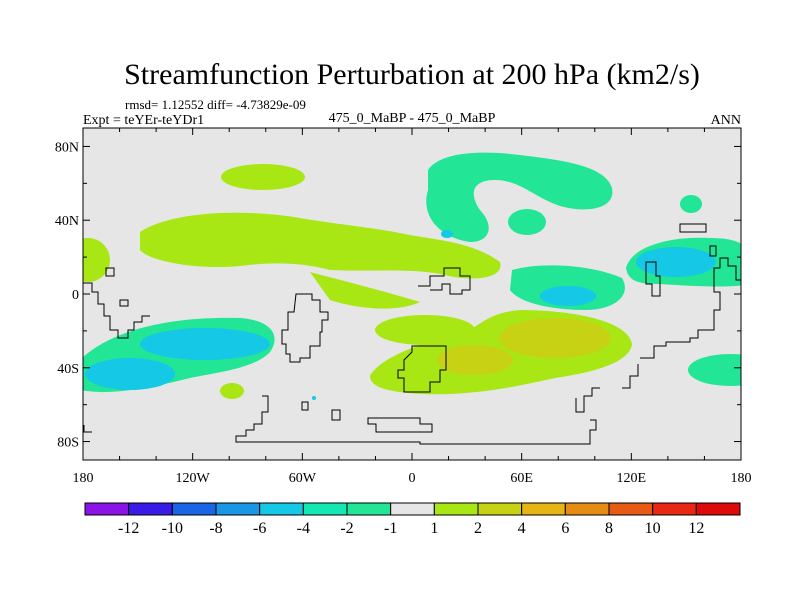 The height and width of the screenshot is (600, 800). Describe the element at coordinates (521, 478) in the screenshot. I see `x-tick-label: 60E` at that location.